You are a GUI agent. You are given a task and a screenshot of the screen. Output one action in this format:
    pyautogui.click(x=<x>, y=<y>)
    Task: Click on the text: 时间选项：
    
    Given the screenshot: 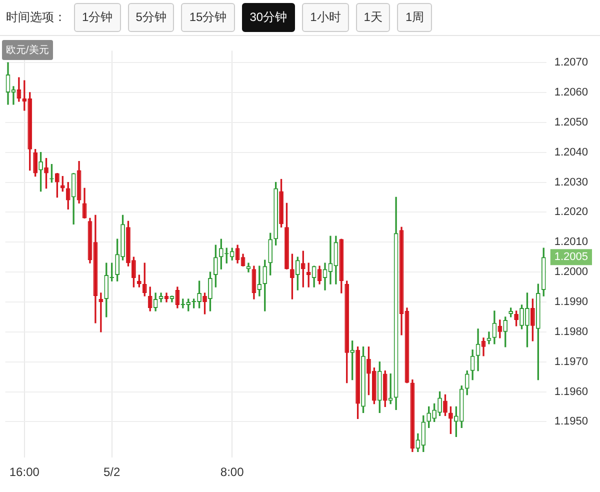 What is the action you would take?
    pyautogui.click(x=36, y=17)
    